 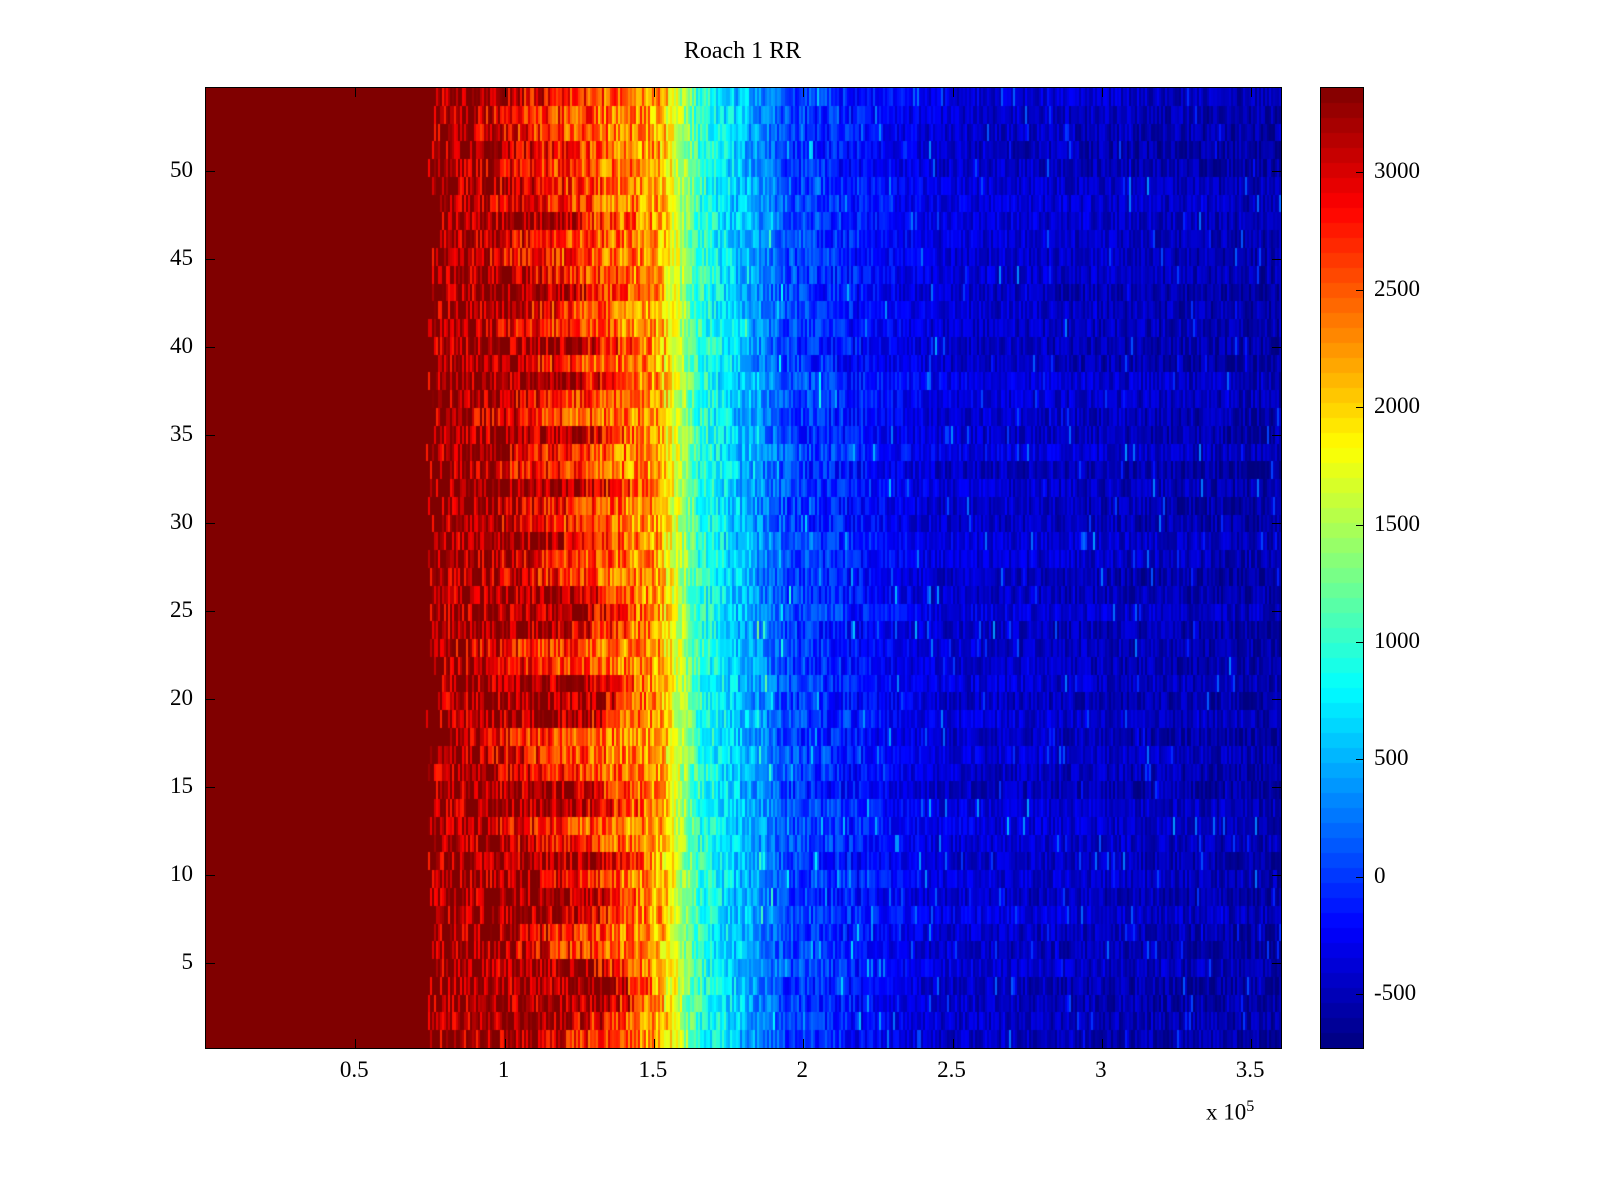 I want to click on x-axis-exponent-label: x 105, so click(x=1230, y=1112).